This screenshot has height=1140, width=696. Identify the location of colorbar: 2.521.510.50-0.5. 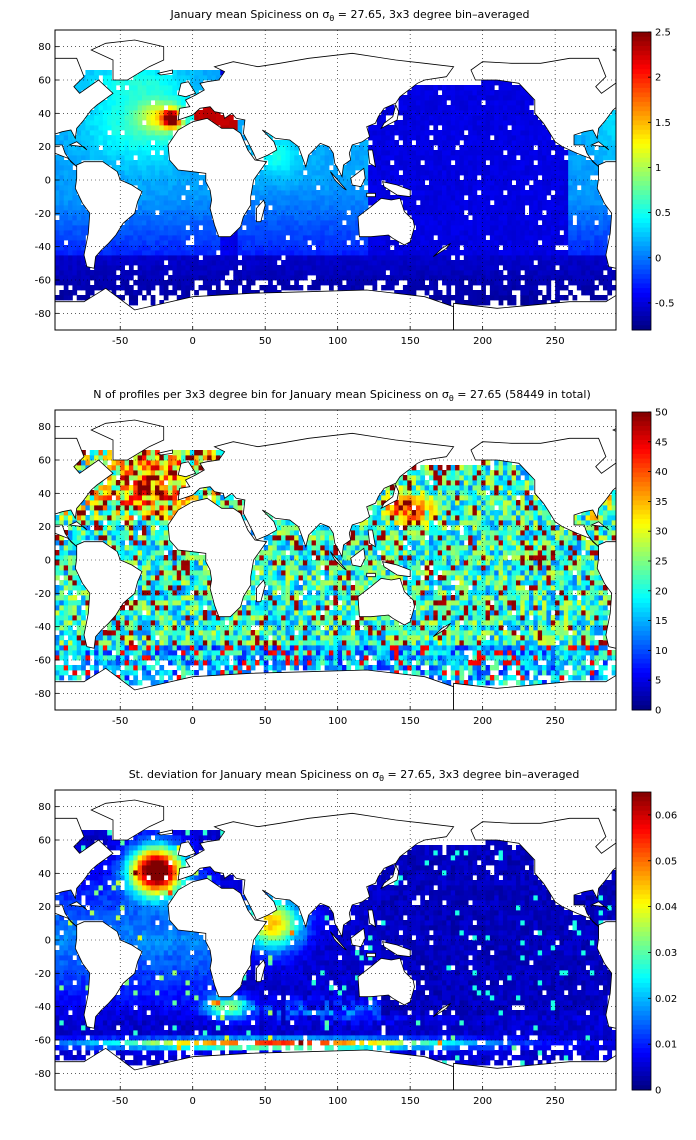
(653, 179).